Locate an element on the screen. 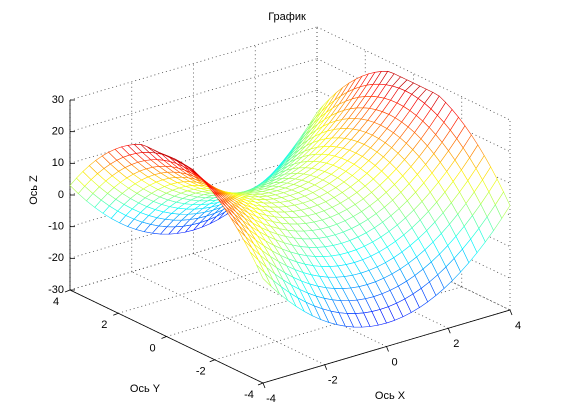 This screenshot has height=420, width=561. z-tick-label: 0 is located at coordinates (61, 195).